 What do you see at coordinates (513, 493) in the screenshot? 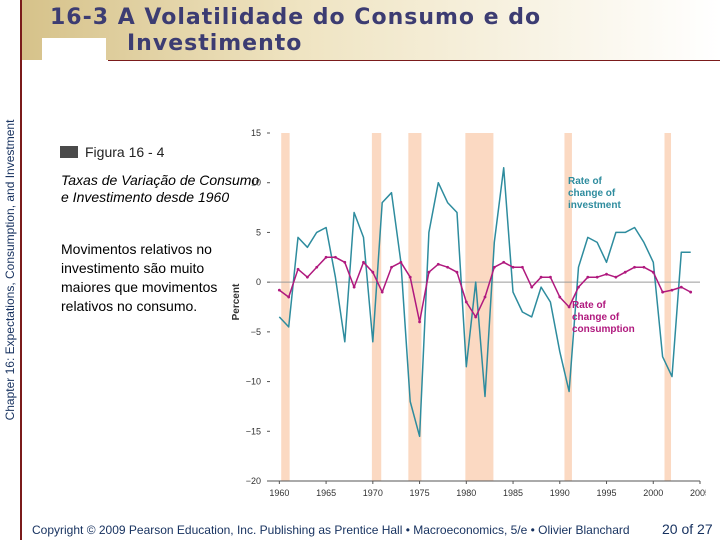
I see `x-tick-label: 1985` at bounding box center [513, 493].